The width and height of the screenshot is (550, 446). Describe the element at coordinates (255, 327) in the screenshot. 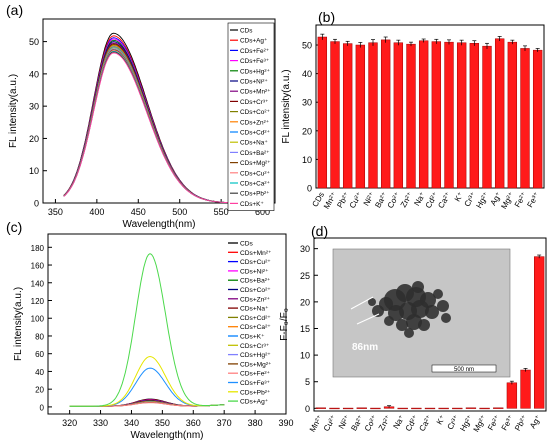

I see `panel-c-legend-entry: CDs+Ca²⁺` at that location.